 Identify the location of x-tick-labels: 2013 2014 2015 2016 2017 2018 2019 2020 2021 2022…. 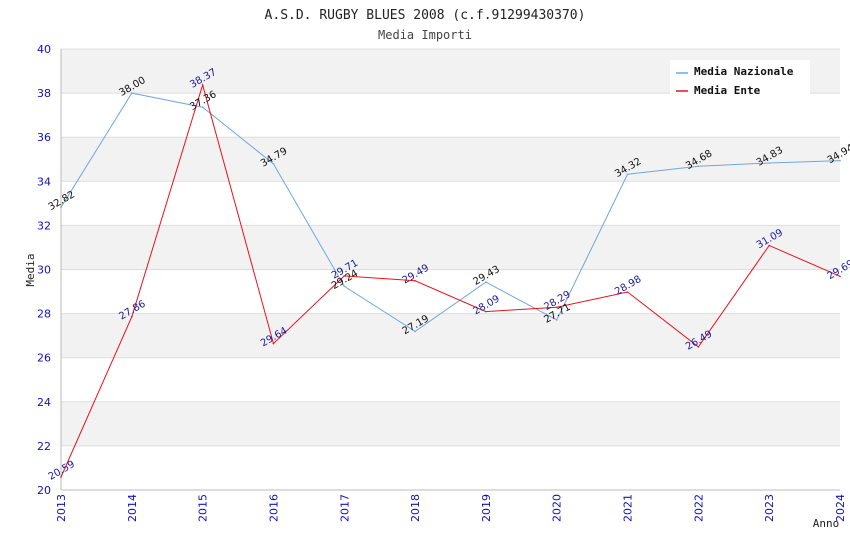
(451, 508).